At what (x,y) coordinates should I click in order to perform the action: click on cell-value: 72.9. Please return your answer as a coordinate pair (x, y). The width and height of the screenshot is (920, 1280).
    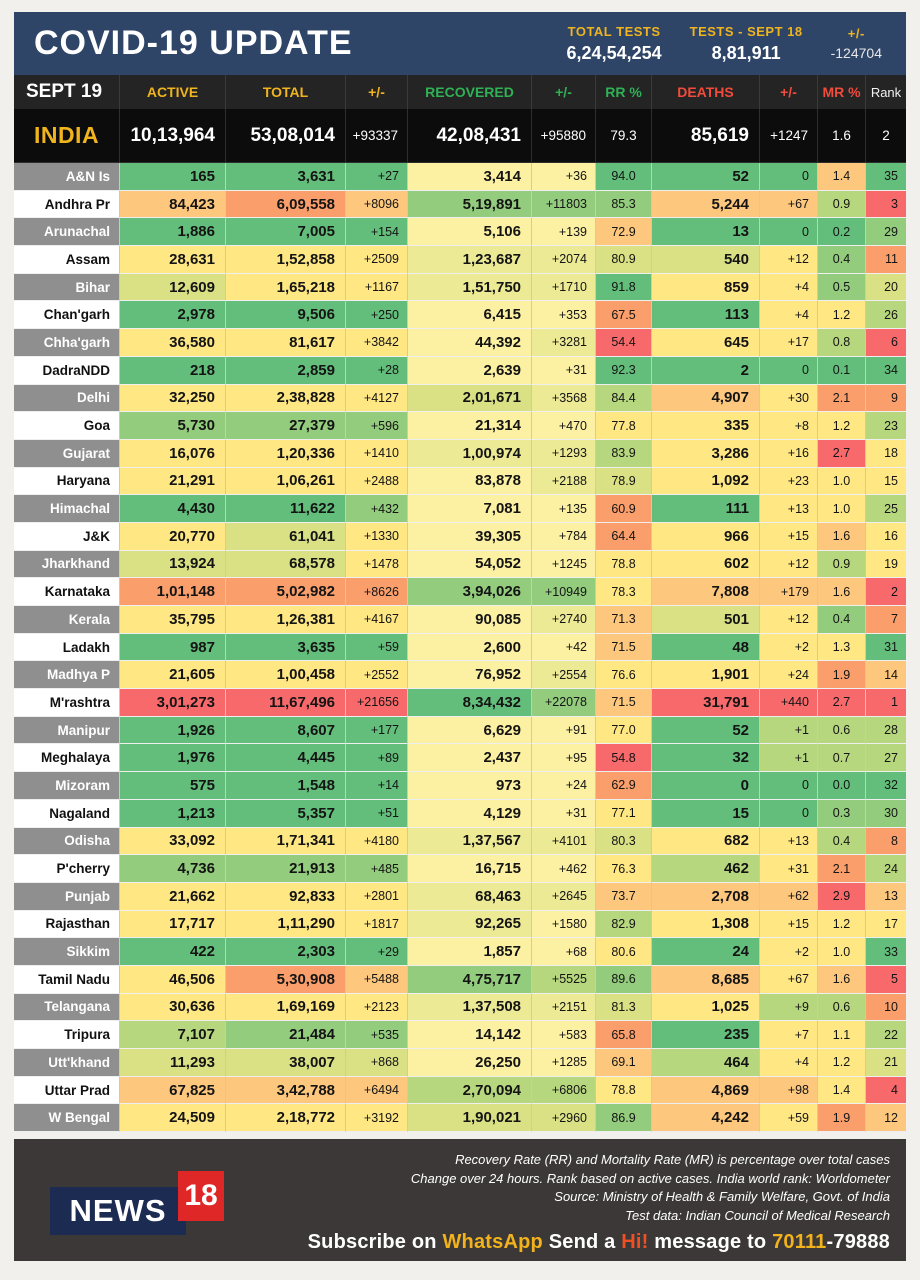
    Looking at the image, I should click on (624, 232).